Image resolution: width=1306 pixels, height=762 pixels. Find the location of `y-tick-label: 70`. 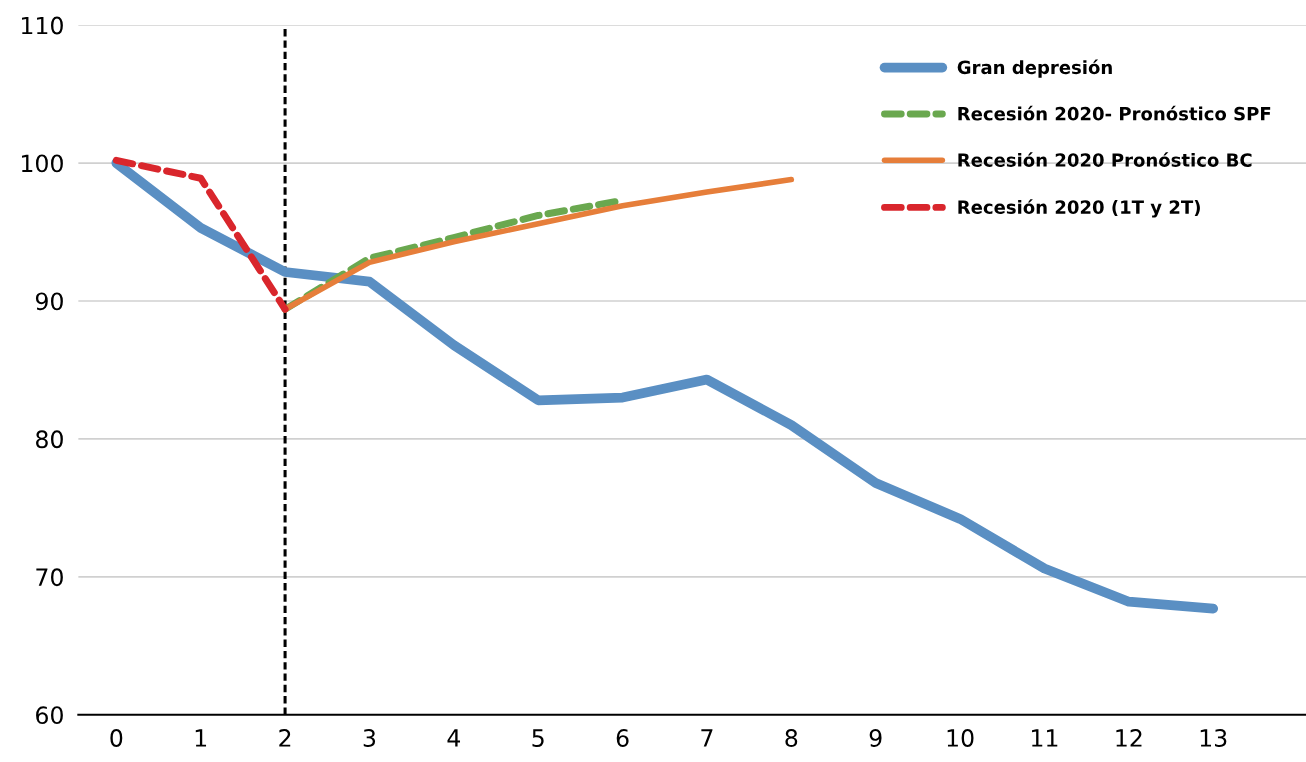

y-tick-label: 70 is located at coordinates (49, 577).